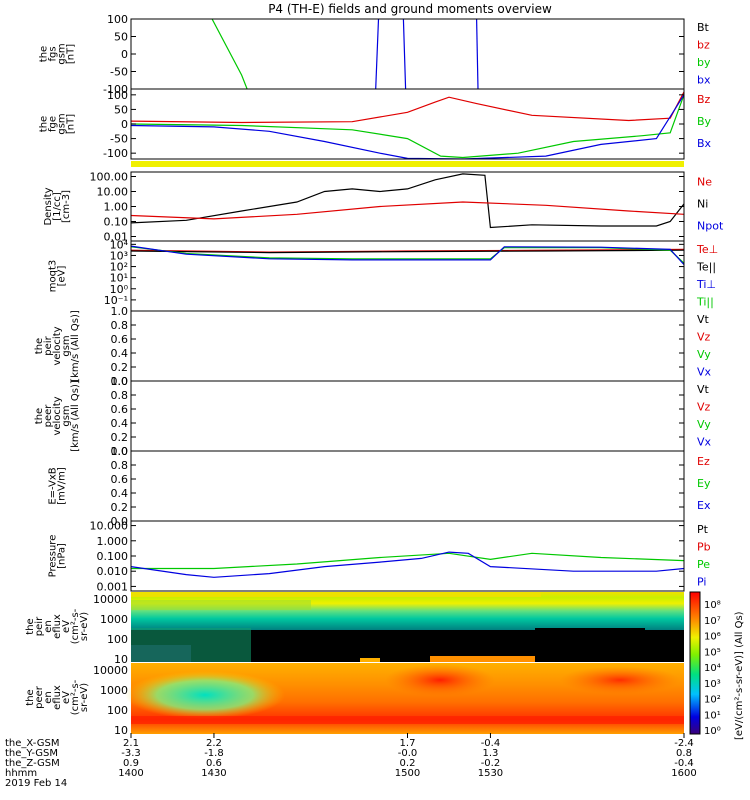 The width and height of the screenshot is (750, 800). I want to click on y-axis-label: moqt3, so click(53, 276).